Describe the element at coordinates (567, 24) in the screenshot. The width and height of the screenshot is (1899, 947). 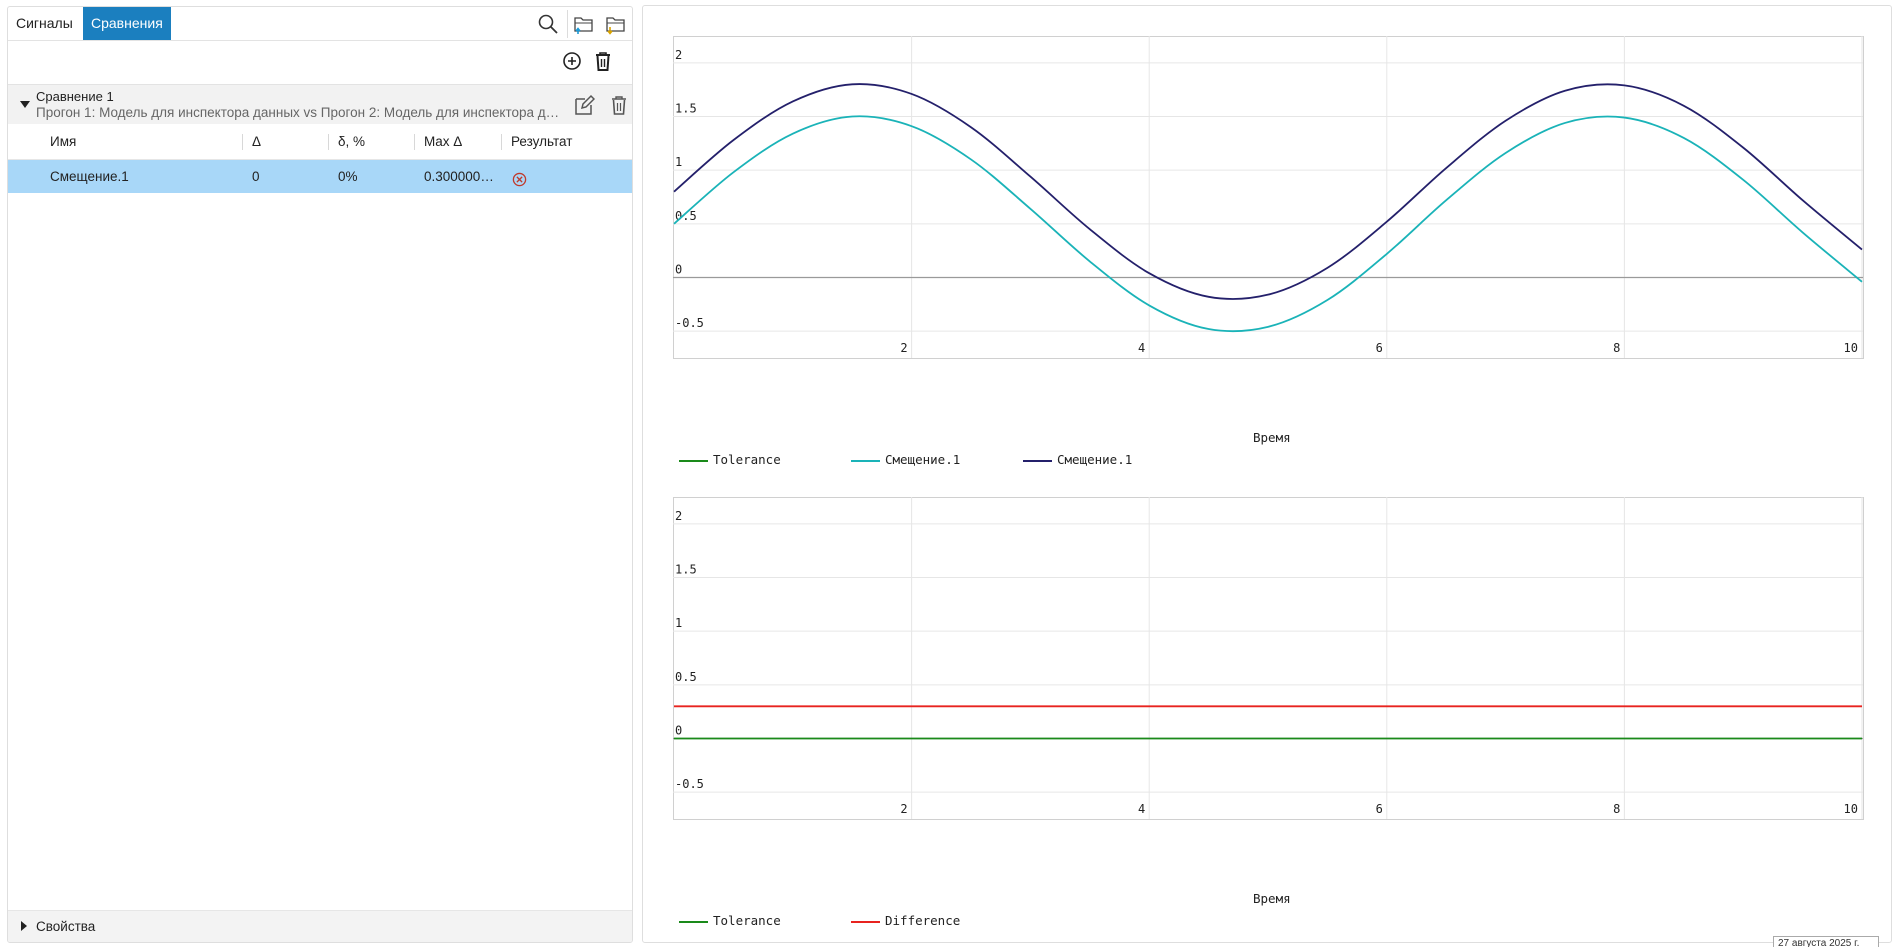
I see `toolbar-divider` at that location.